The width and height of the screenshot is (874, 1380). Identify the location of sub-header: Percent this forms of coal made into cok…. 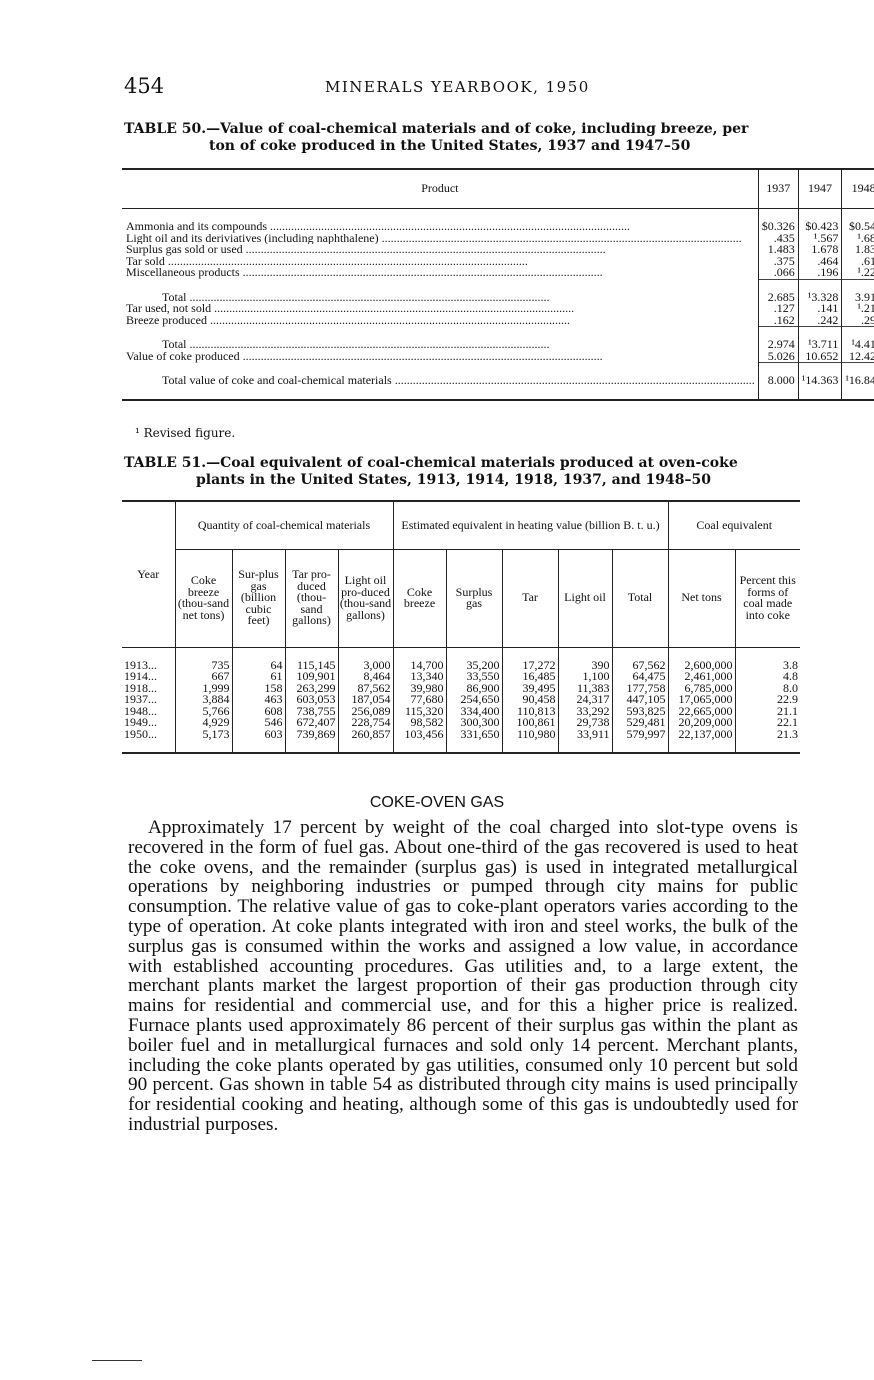
(767, 598).